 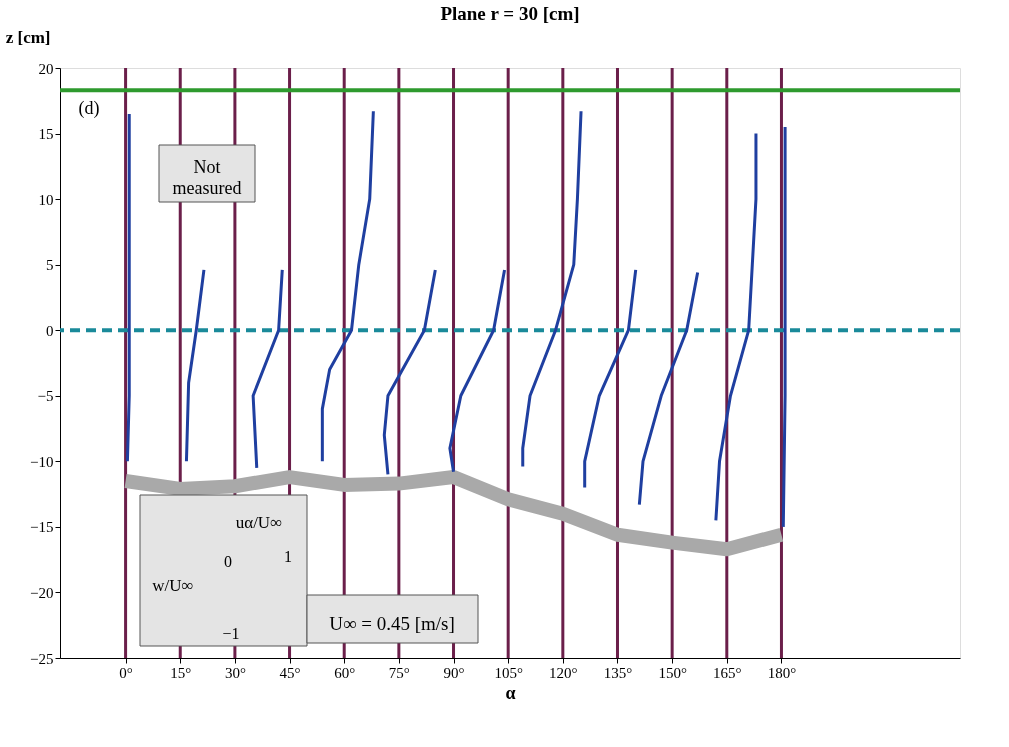 What do you see at coordinates (782, 672) in the screenshot?
I see `x-tick-label: 180°` at bounding box center [782, 672].